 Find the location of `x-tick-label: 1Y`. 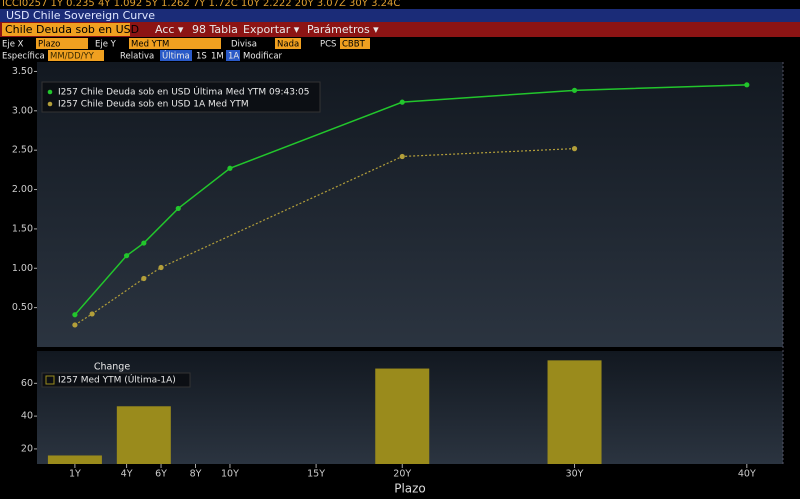

x-tick-label: 1Y is located at coordinates (75, 474).